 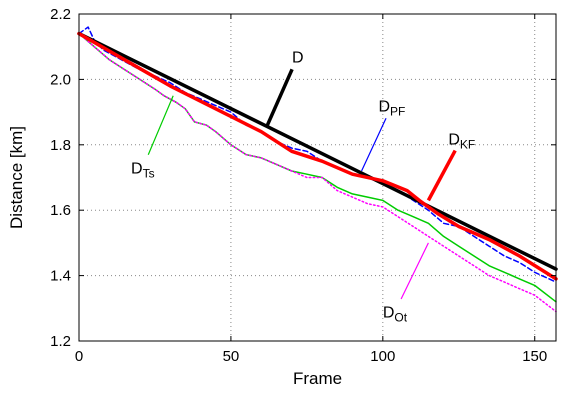 I want to click on y-tick-label: 2.2, so click(x=60, y=14).